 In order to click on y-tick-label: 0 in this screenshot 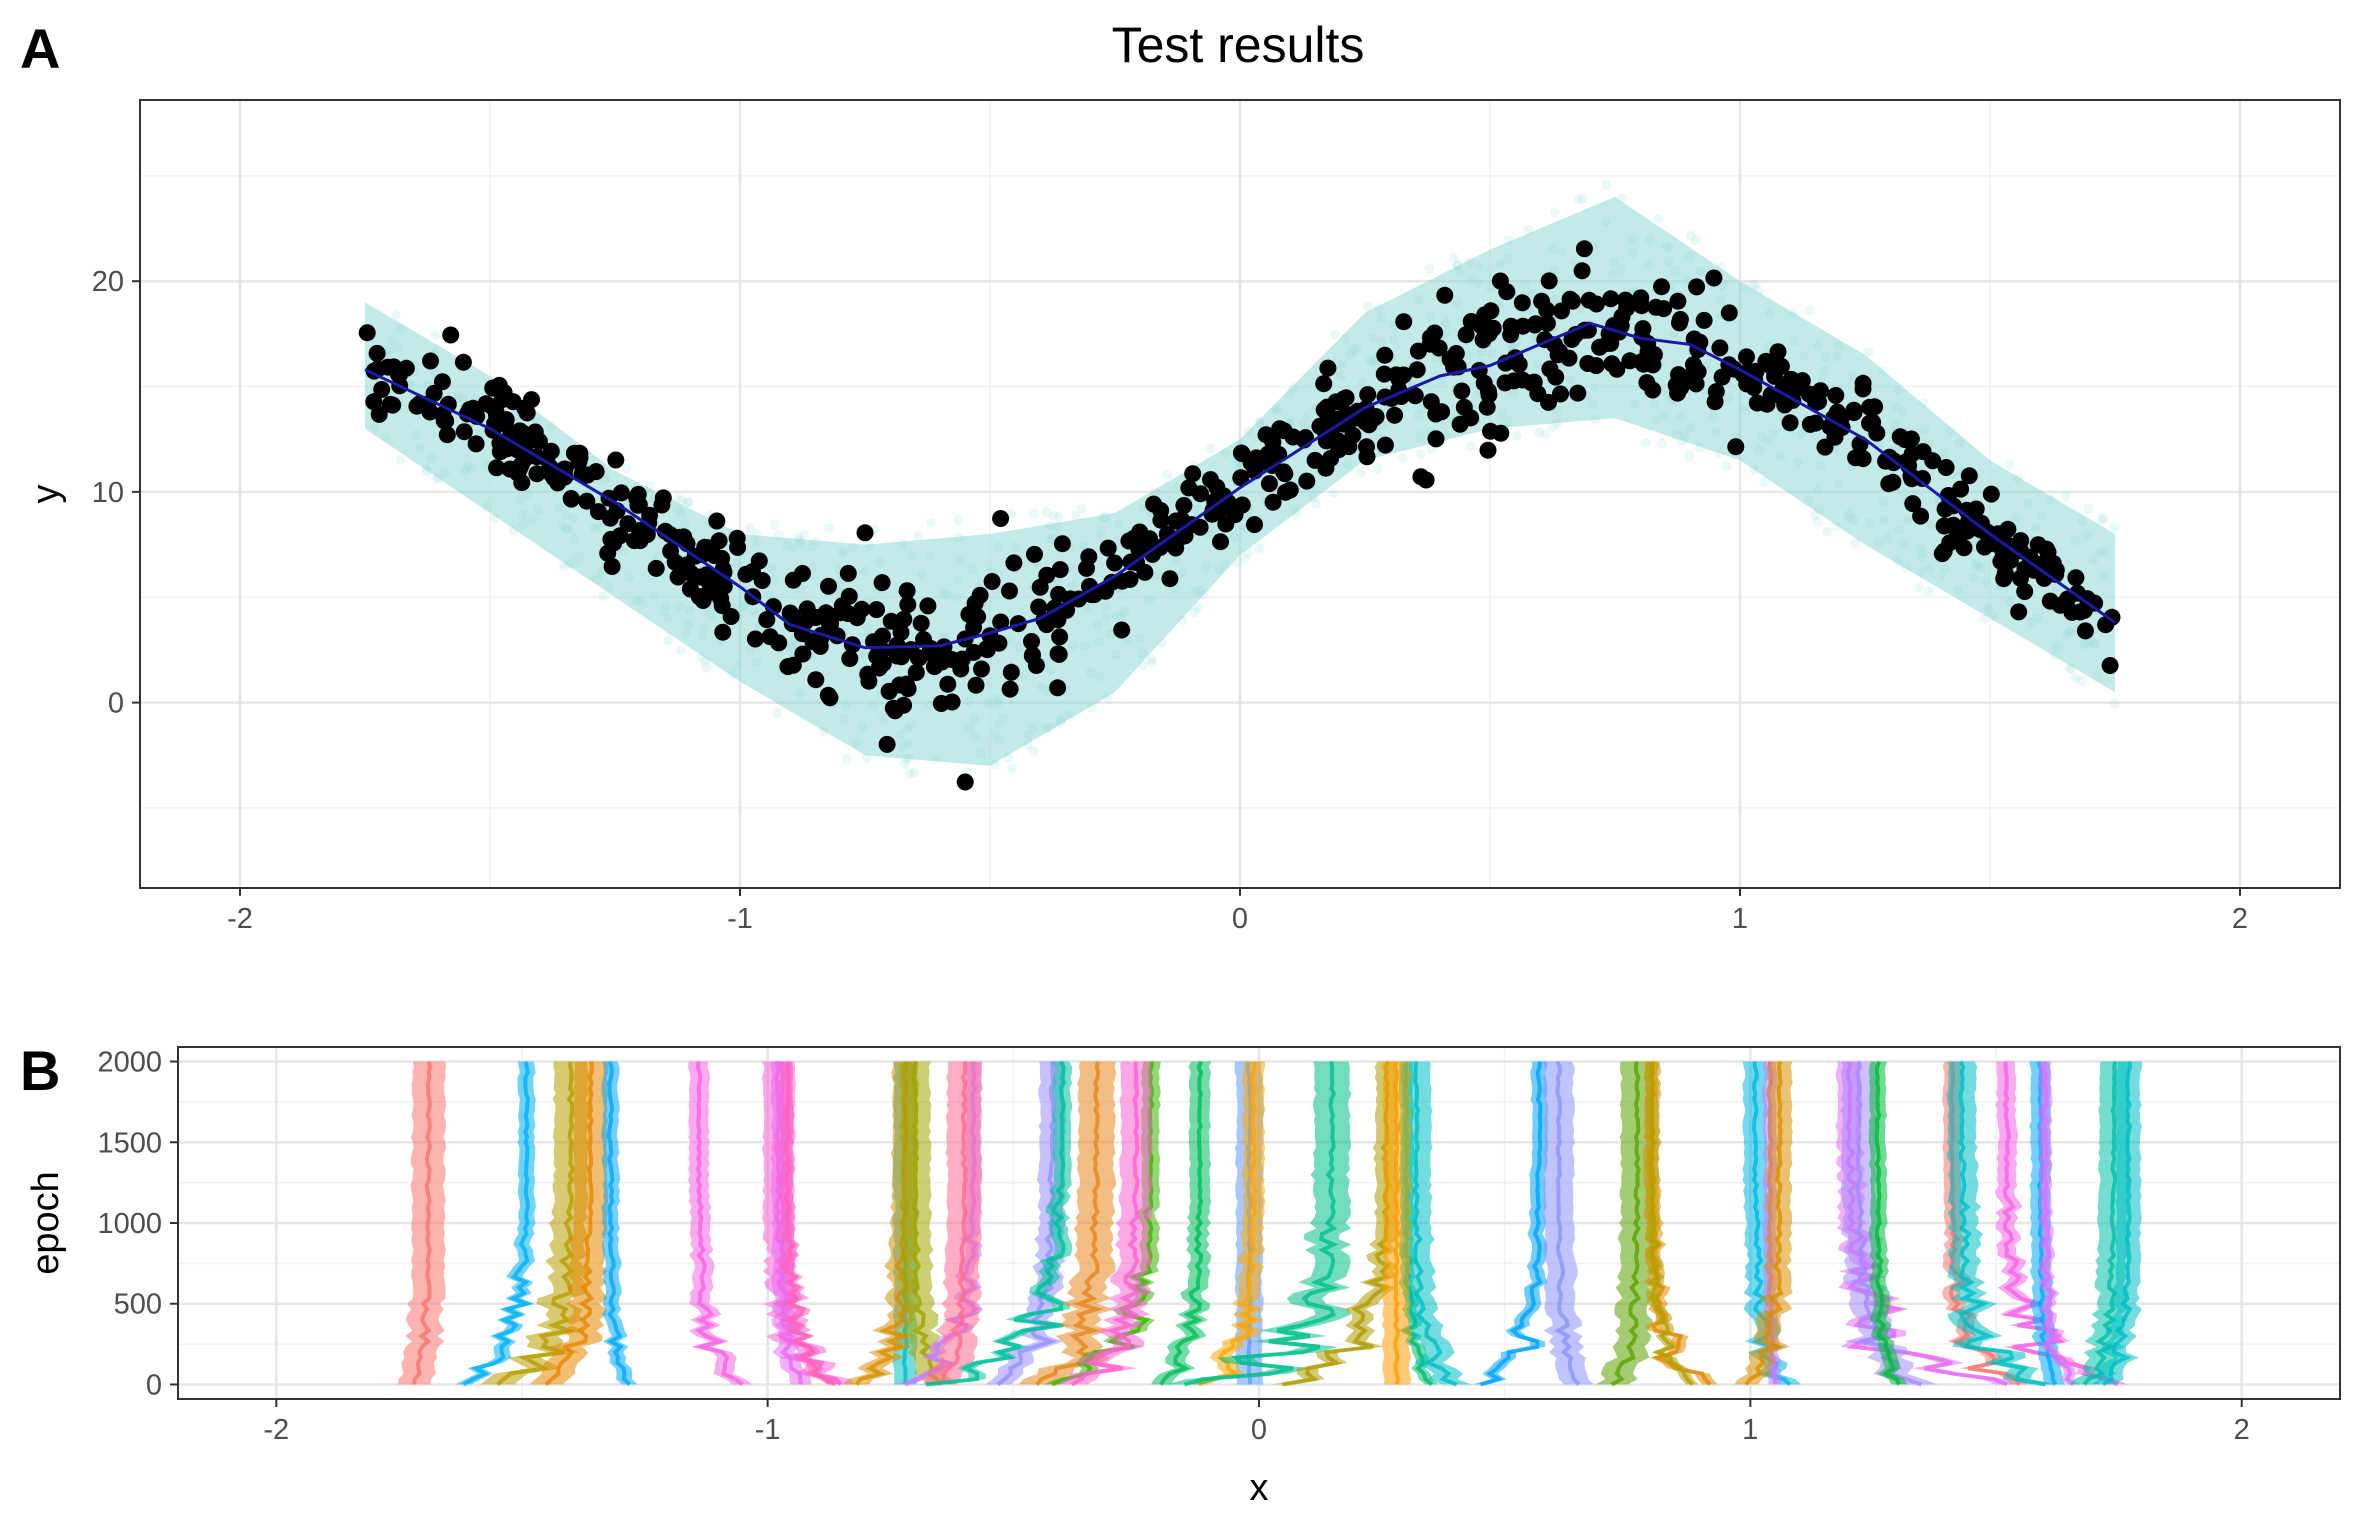, I will do `click(116, 704)`.